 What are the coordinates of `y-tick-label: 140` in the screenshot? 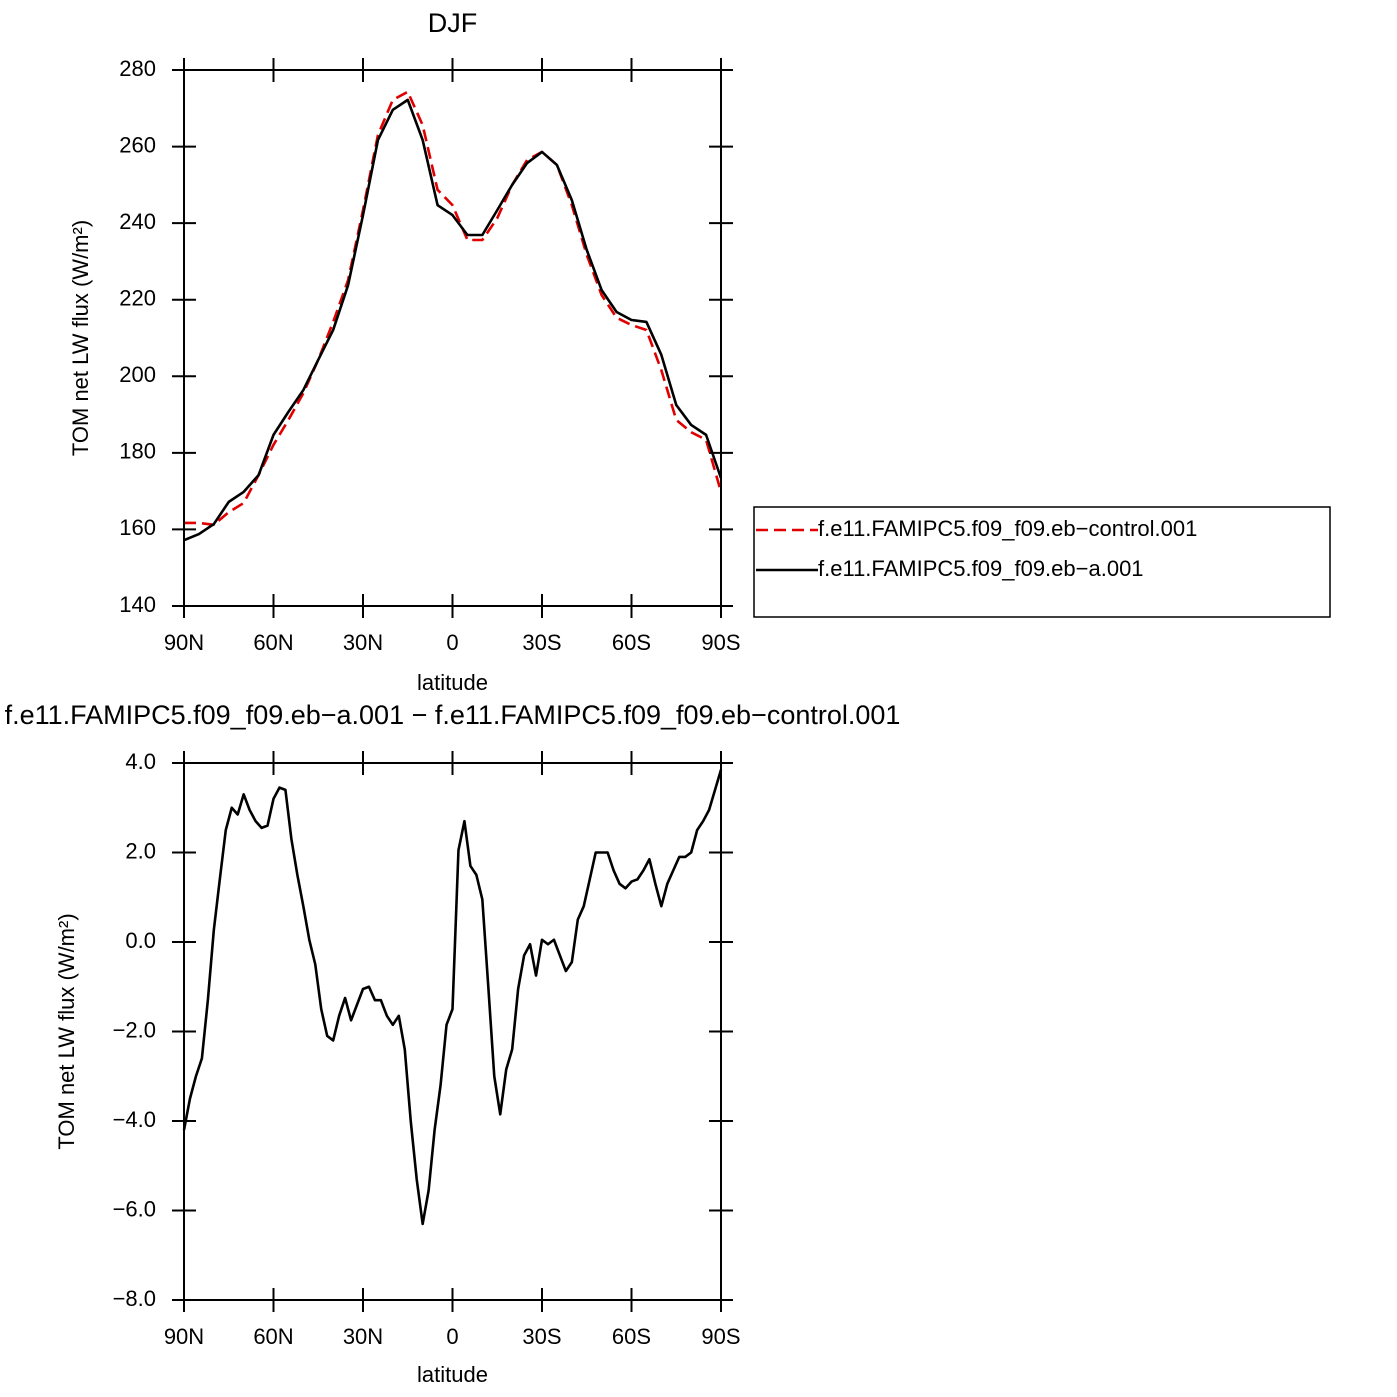 It's located at (137, 604).